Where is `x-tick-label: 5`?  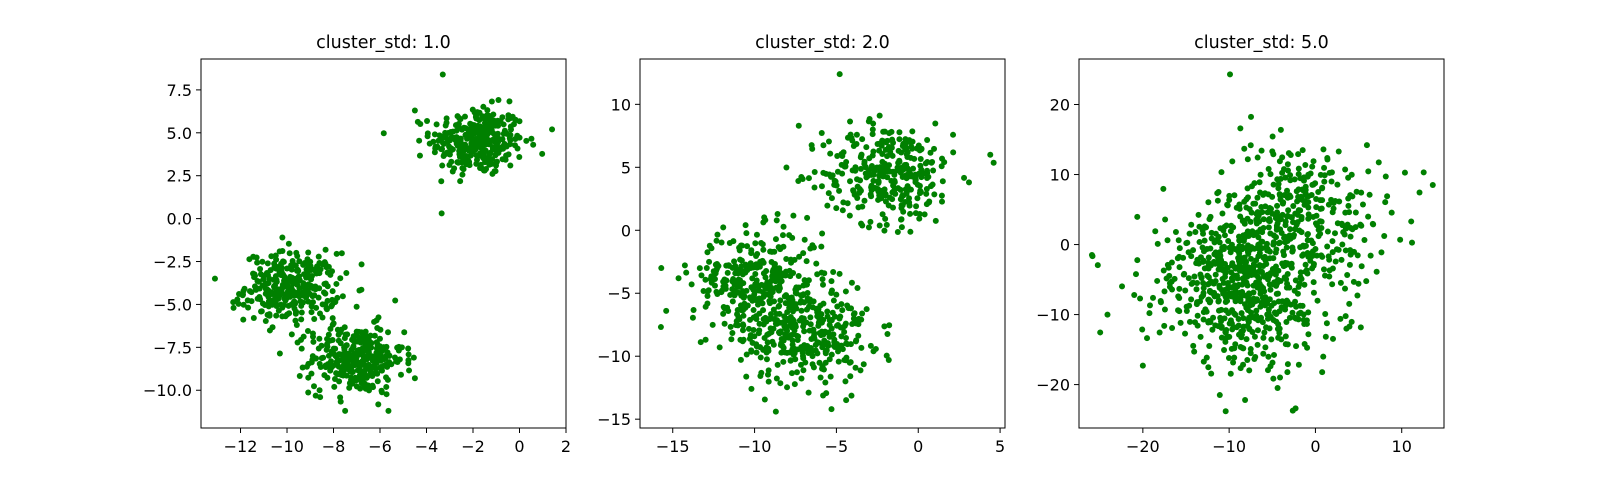
x-tick-label: 5 is located at coordinates (1000, 446).